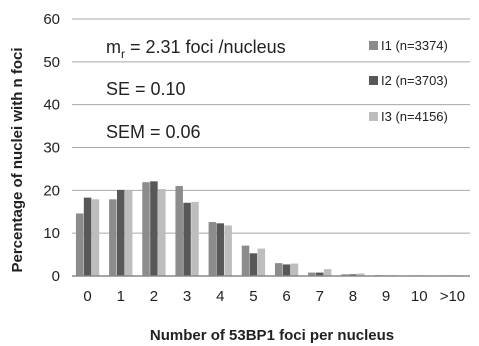 The image size is (479, 346). What do you see at coordinates (452, 296) in the screenshot?
I see `x-tick-label: >10` at bounding box center [452, 296].